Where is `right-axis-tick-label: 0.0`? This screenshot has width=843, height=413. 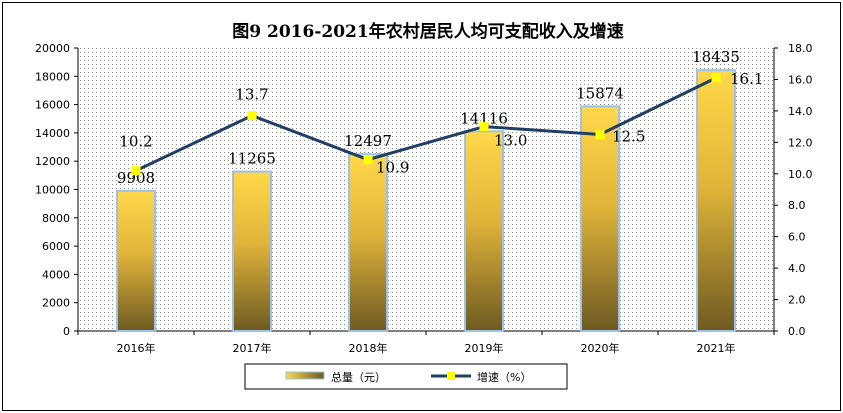 right-axis-tick-label: 0.0 is located at coordinates (797, 331).